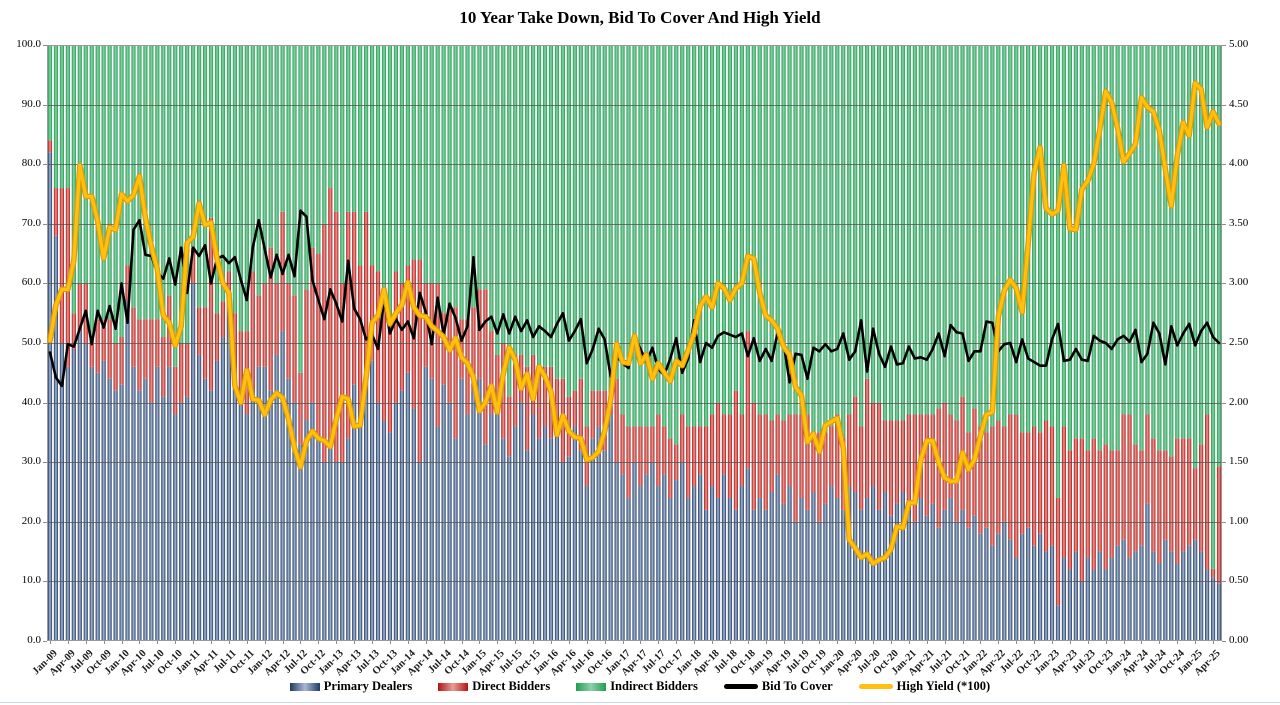  I want to click on right-axis-tick-label: 1.50, so click(1239, 461).